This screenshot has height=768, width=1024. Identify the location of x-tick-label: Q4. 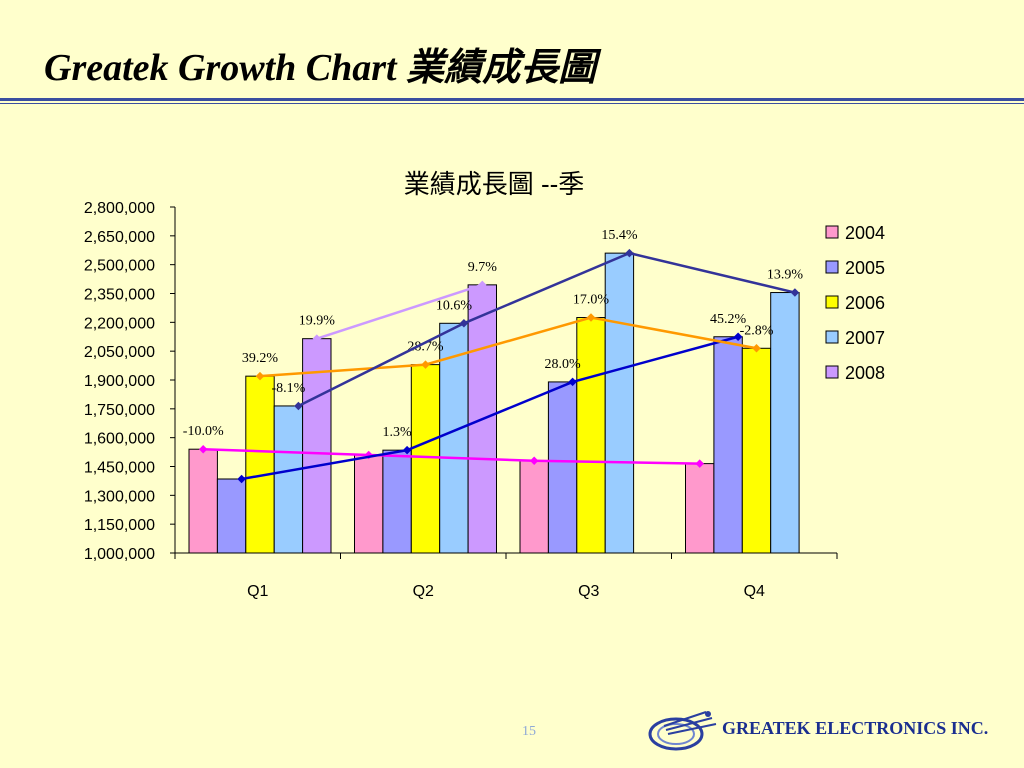
(754, 591).